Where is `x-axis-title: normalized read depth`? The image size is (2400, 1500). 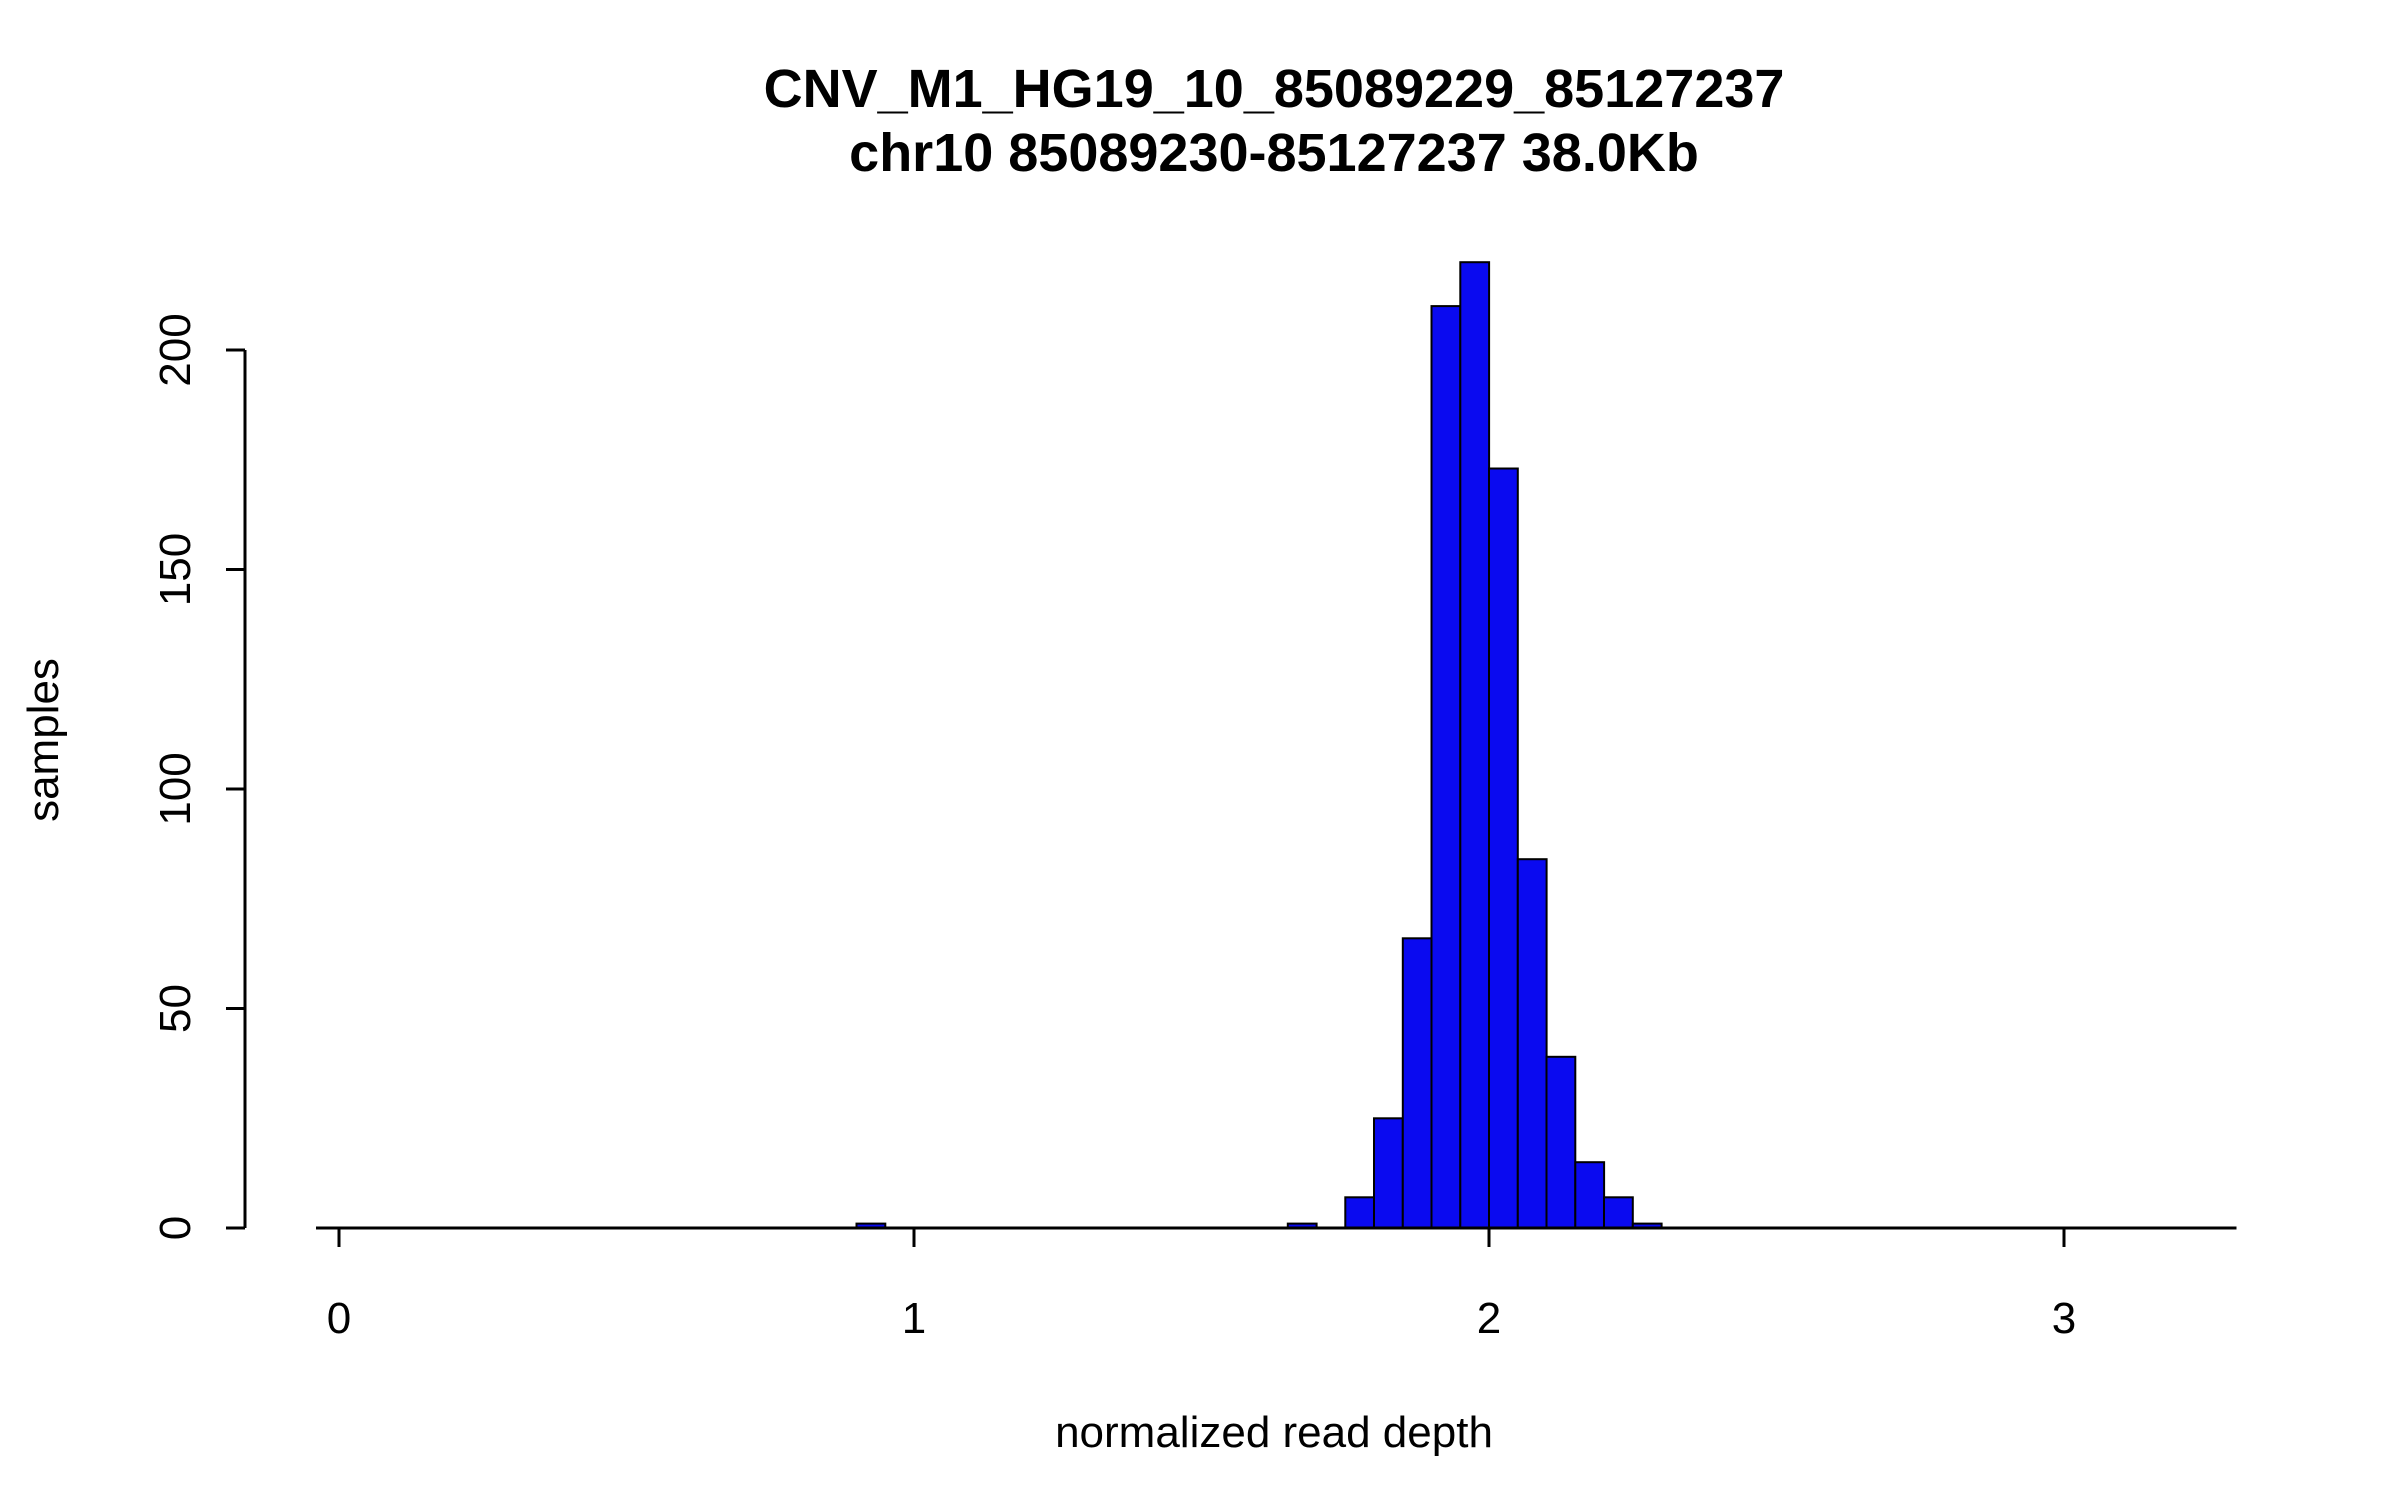
x-axis-title: normalized read depth is located at coordinates (1274, 1432).